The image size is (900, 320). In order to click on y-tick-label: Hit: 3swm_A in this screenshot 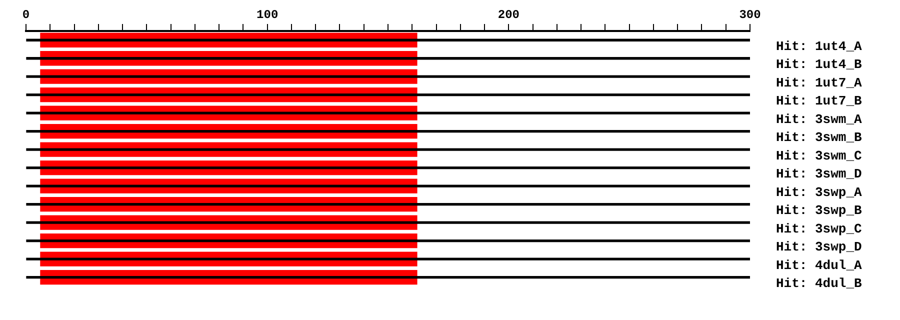, I will do `click(819, 119)`.